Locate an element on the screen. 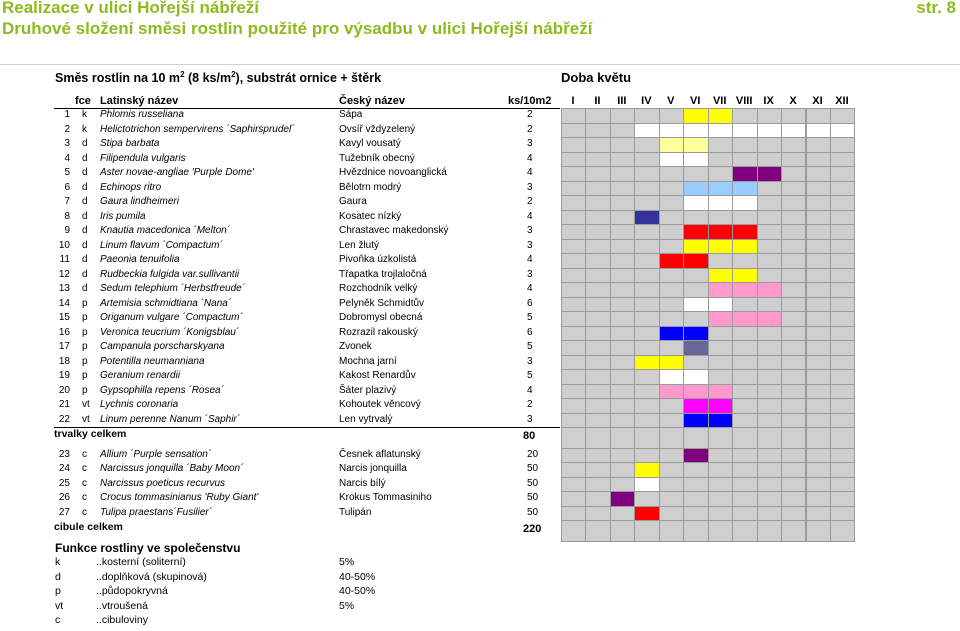 The height and width of the screenshot is (631, 960). function-desc: ..cibuloviny is located at coordinates (122, 620).